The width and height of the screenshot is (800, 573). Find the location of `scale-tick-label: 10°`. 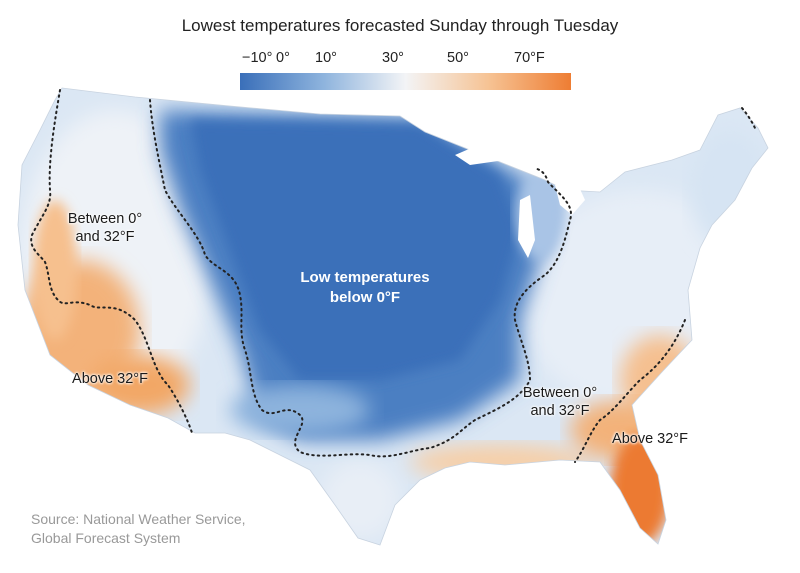

scale-tick-label: 10° is located at coordinates (326, 58).